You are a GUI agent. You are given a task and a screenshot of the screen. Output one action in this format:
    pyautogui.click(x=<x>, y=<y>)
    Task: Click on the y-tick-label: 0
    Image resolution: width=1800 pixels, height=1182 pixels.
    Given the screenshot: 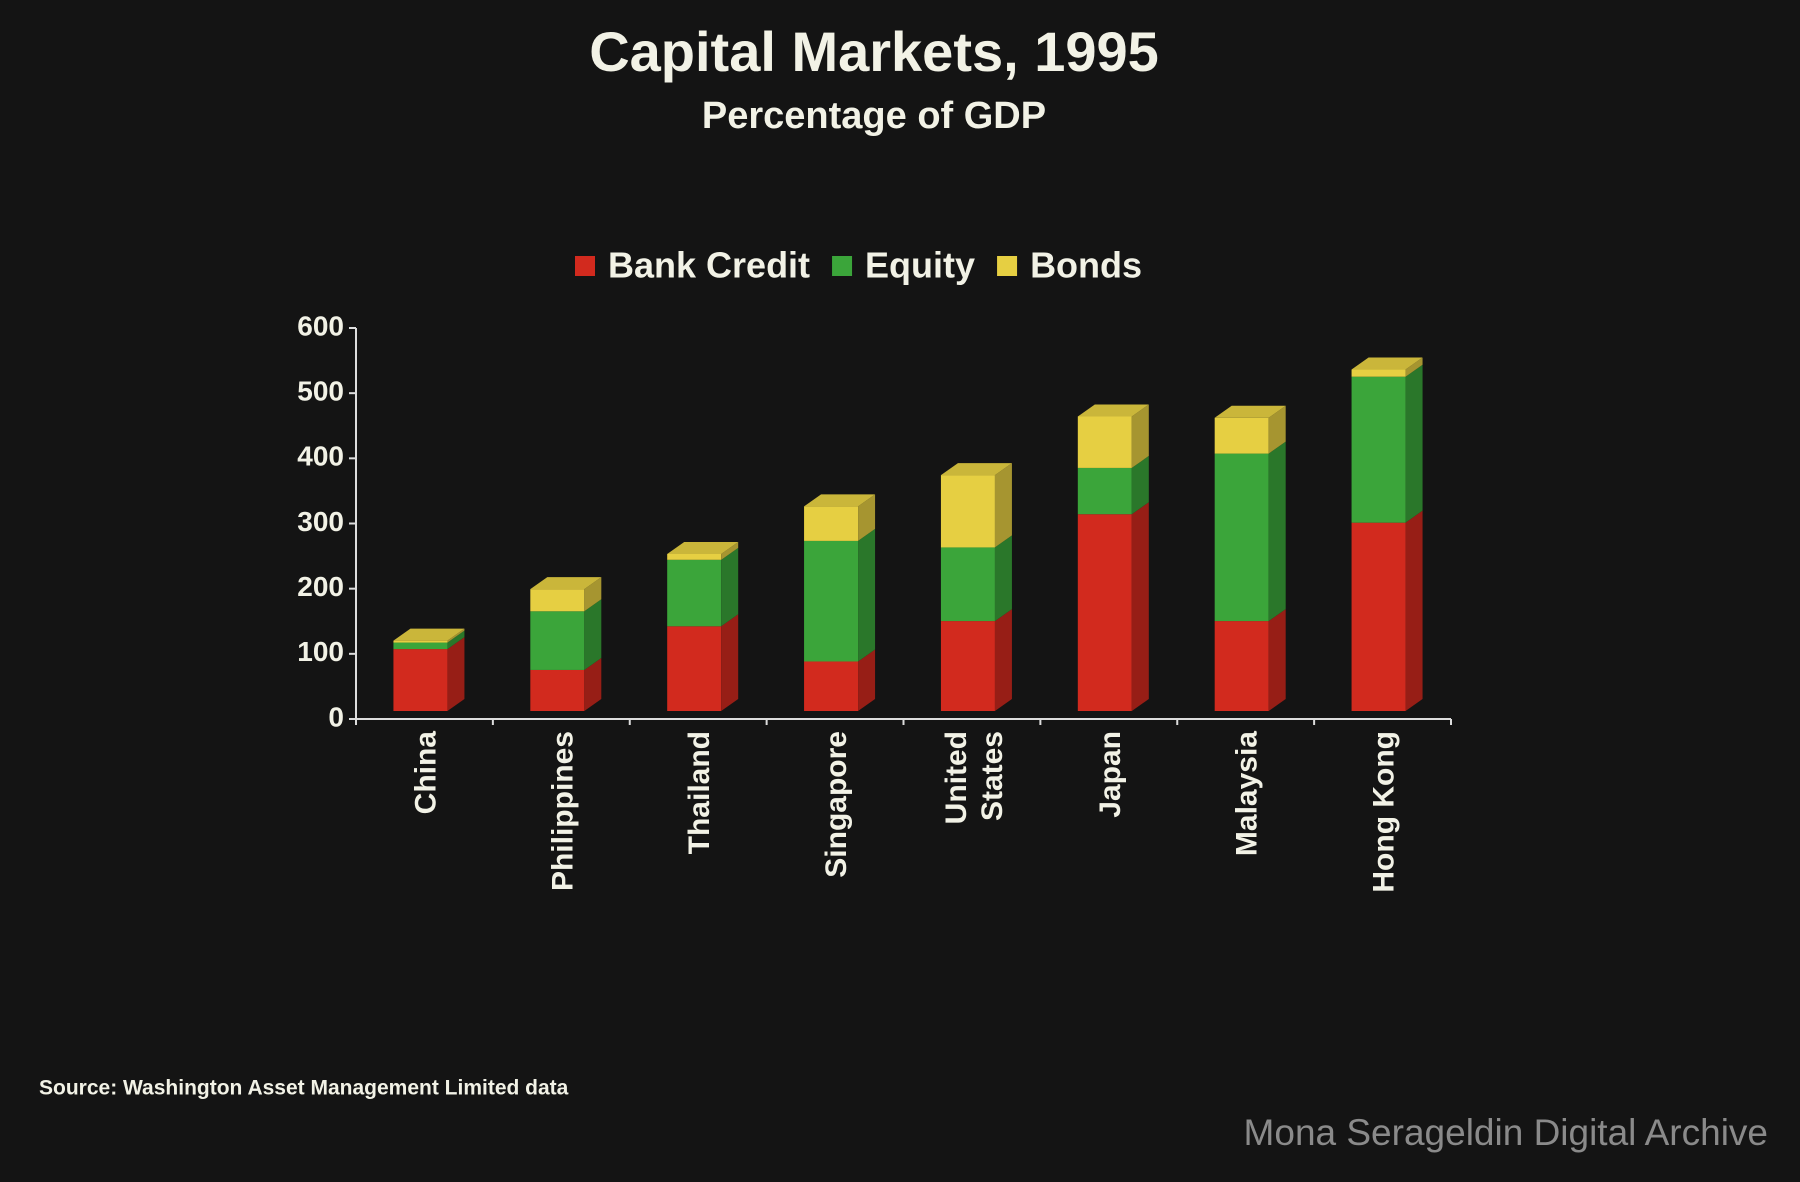 What is the action you would take?
    pyautogui.click(x=336, y=716)
    